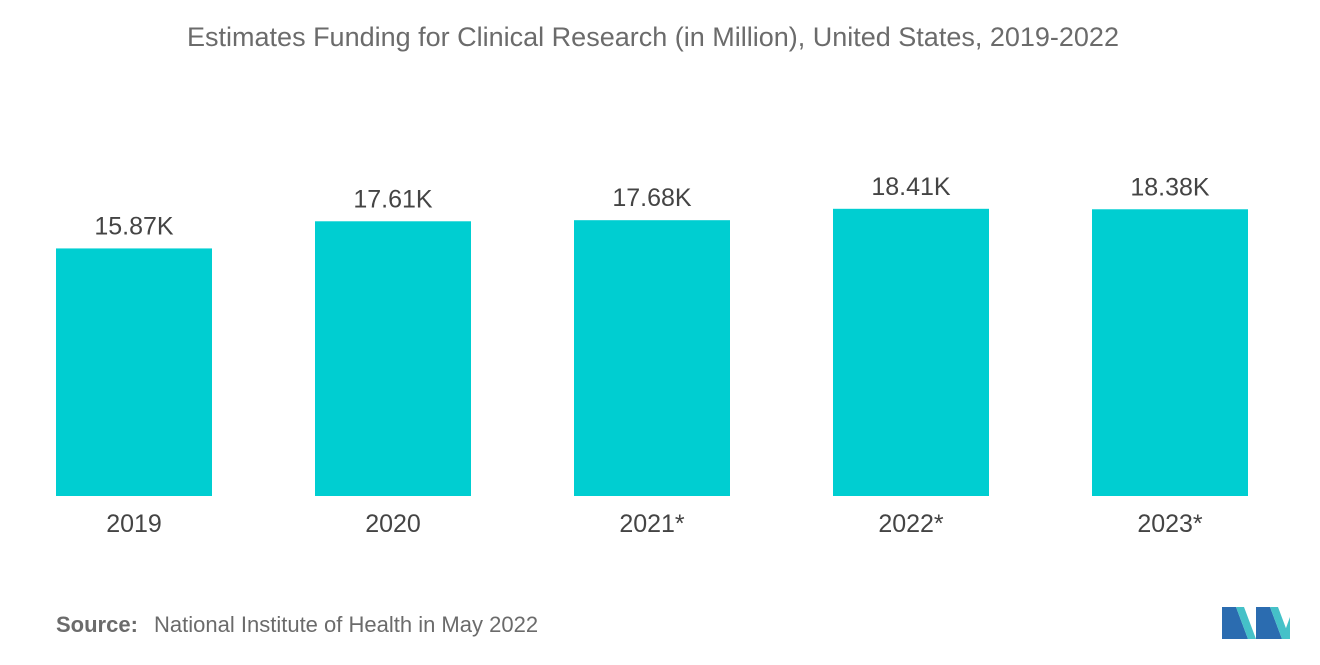  I want to click on bar-2021-est, so click(652, 358).